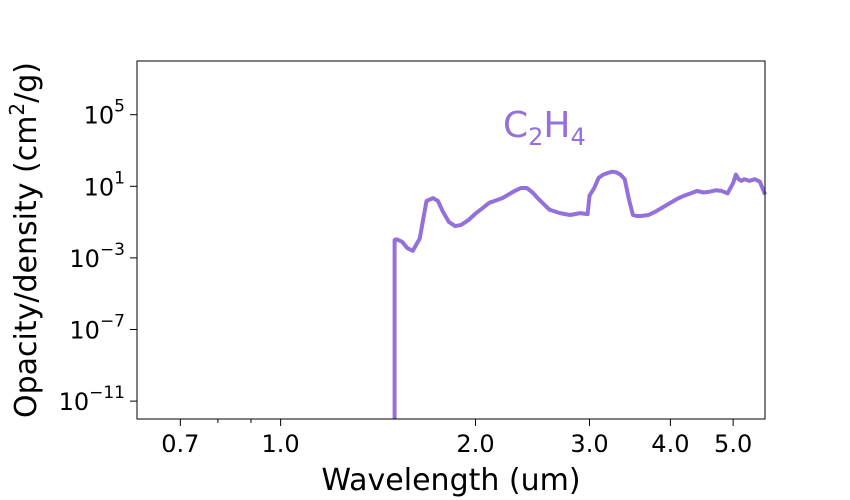  I want to click on y-tick-base-4: 10, so click(74, 402).